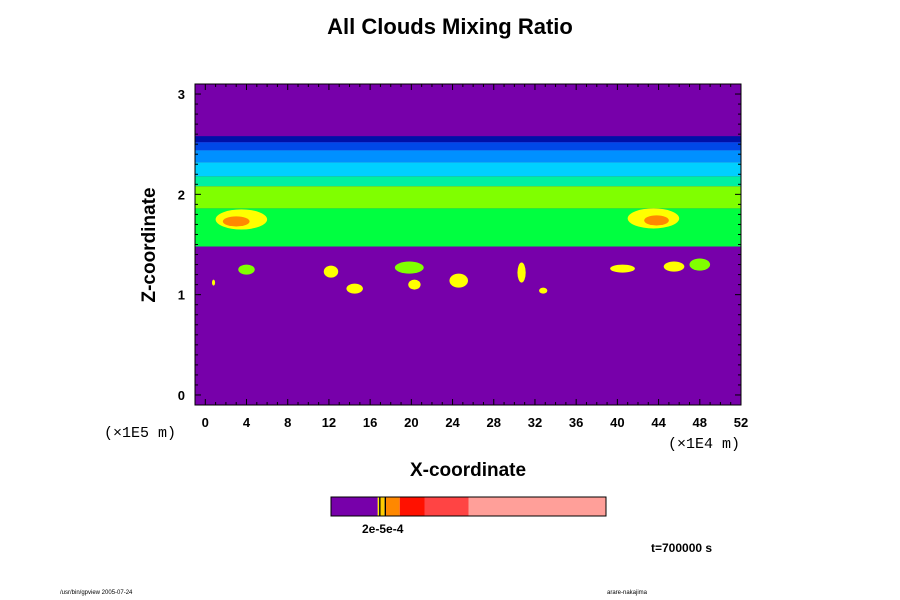  Describe the element at coordinates (149, 245) in the screenshot. I see `y-axis-label: Z-coordinate` at that location.